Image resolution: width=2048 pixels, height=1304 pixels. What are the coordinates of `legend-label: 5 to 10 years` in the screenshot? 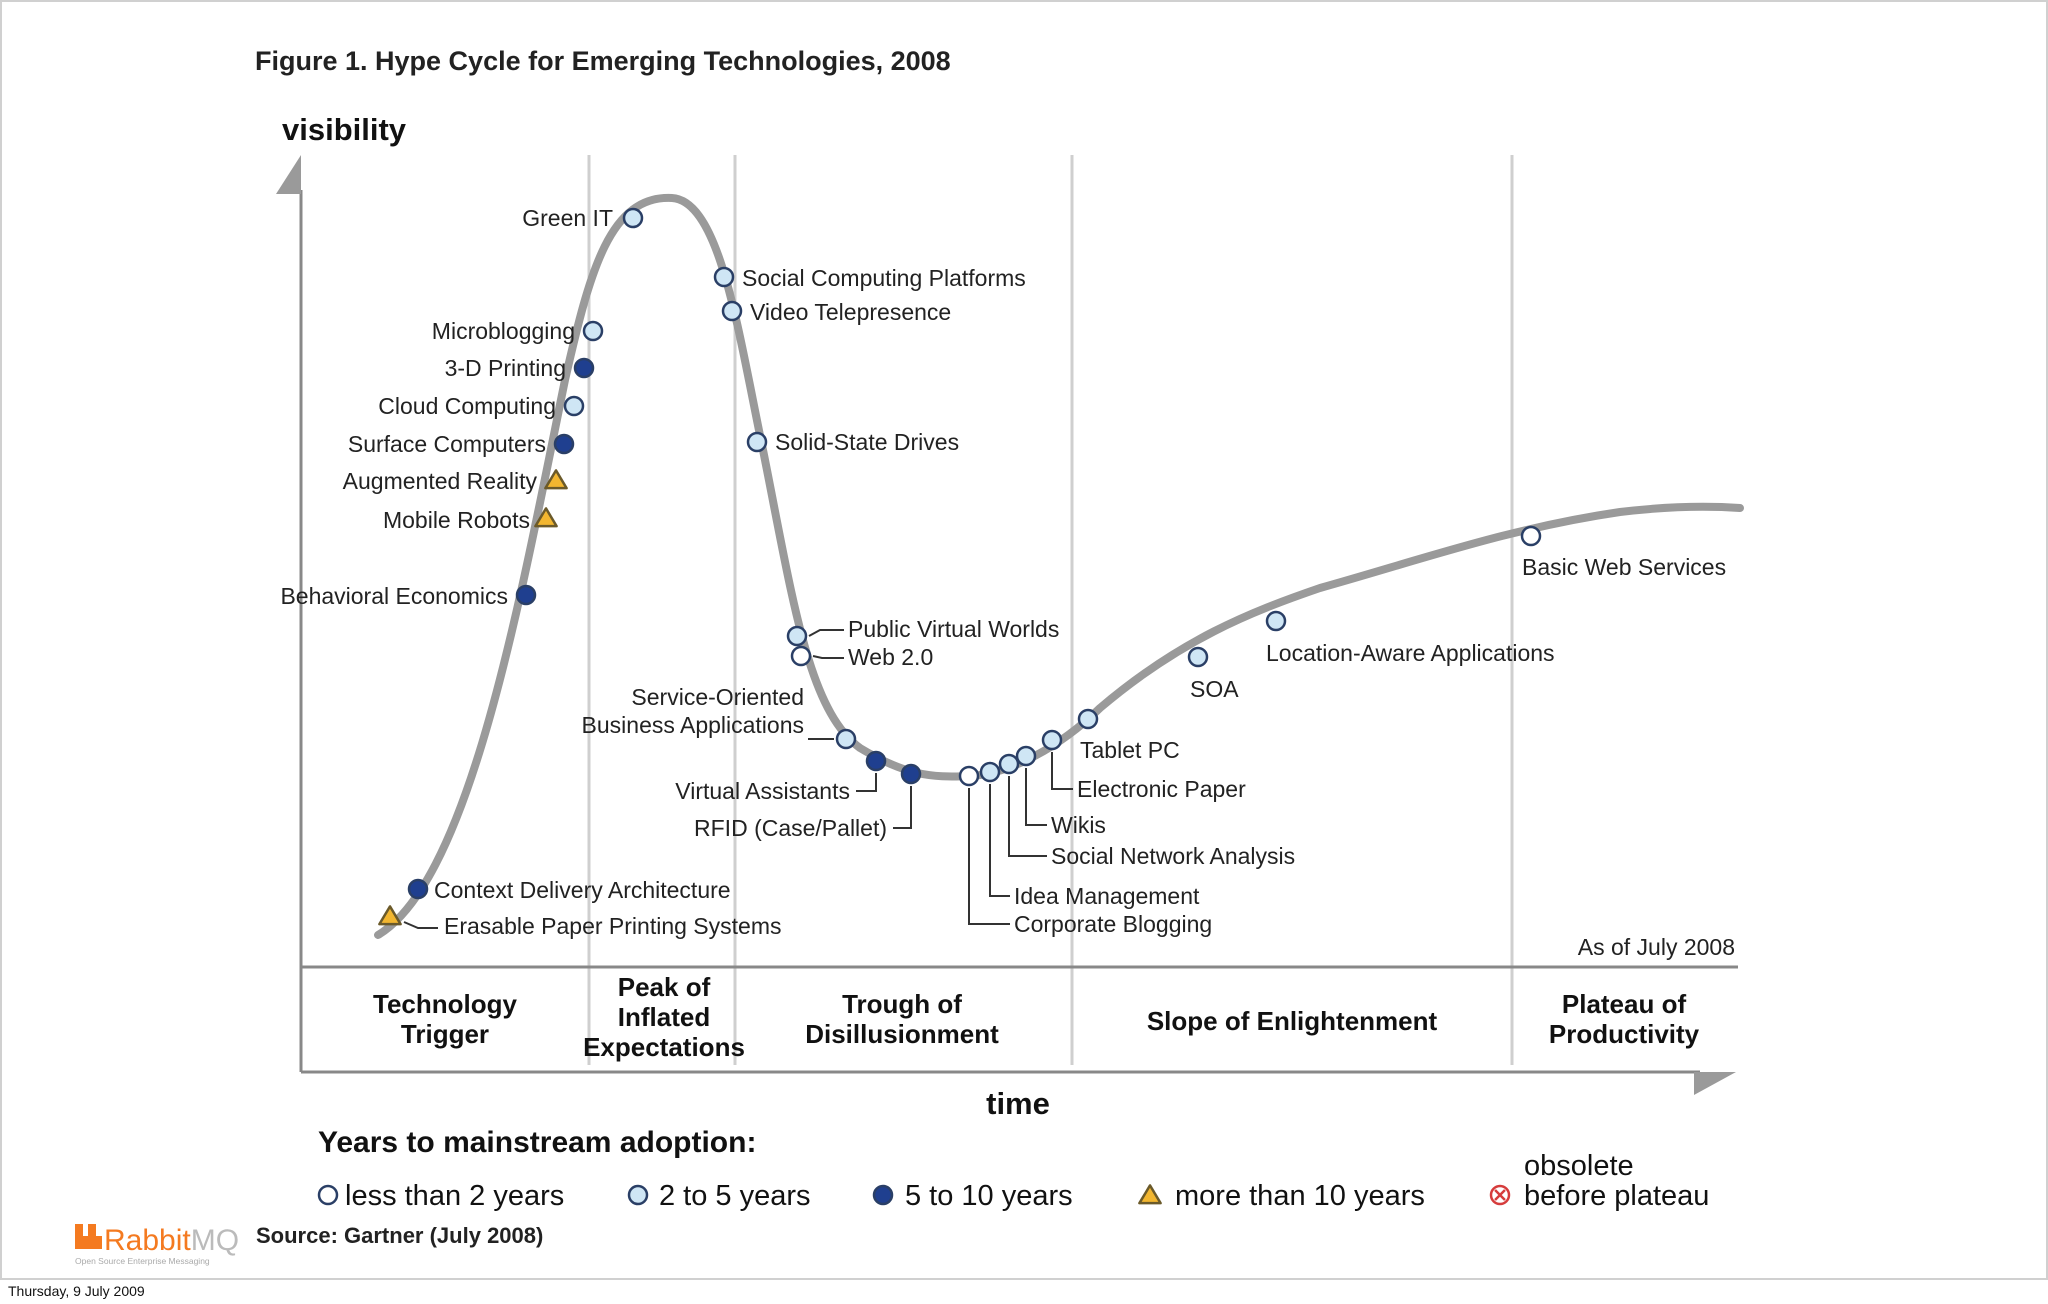 It's located at (989, 1196).